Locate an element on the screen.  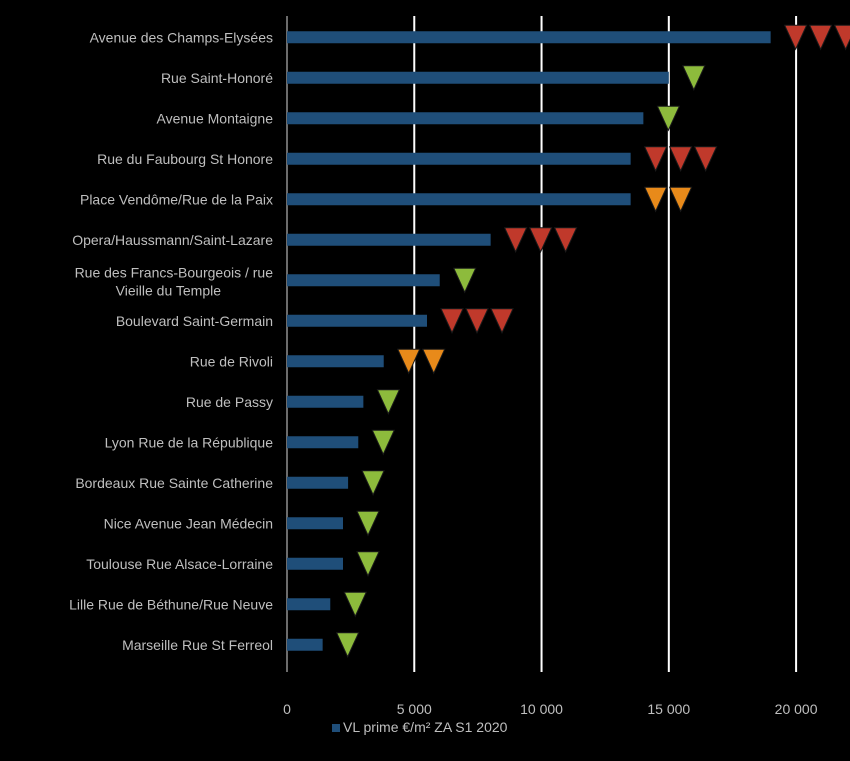
category-label: Nice Avenue Jean Médecin is located at coordinates (188, 523).